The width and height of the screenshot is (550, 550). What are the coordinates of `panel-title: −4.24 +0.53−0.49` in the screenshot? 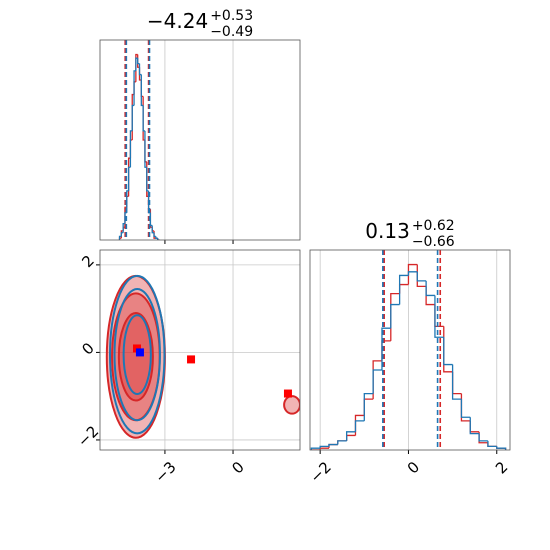 It's located at (200, 24).